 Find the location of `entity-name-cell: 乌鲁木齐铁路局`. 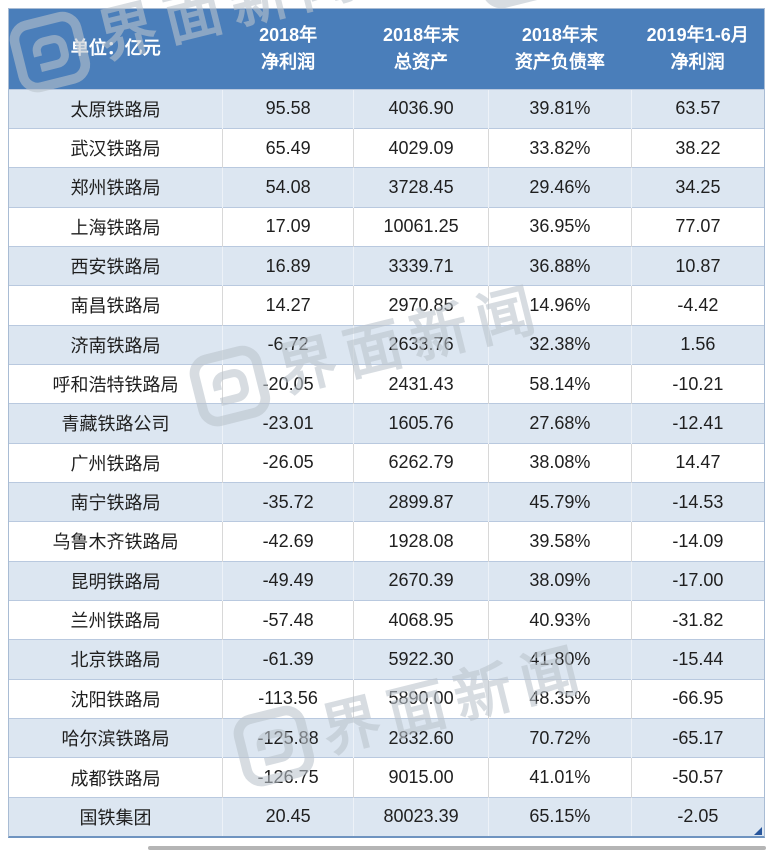

entity-name-cell: 乌鲁木齐铁路局 is located at coordinates (116, 541).